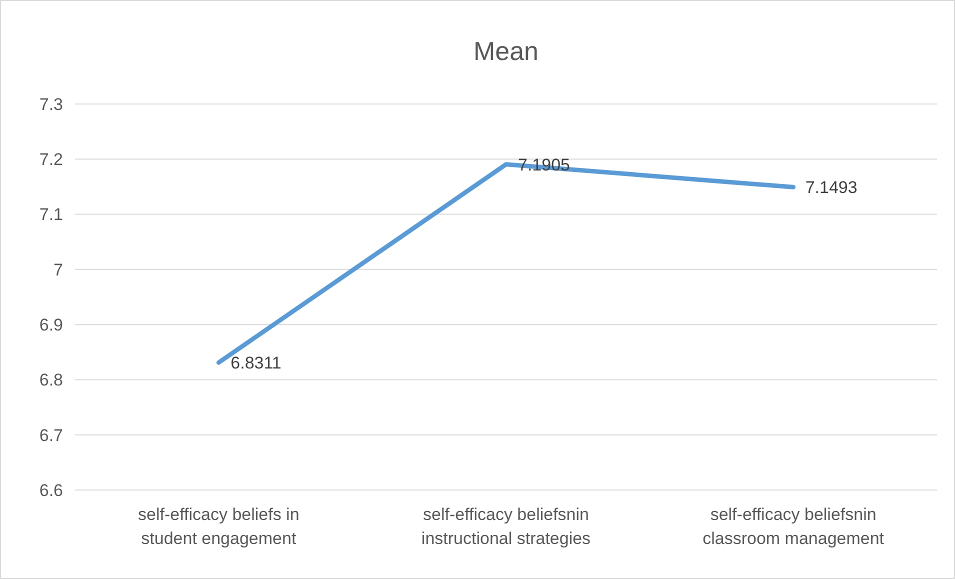 The height and width of the screenshot is (579, 955). What do you see at coordinates (506, 51) in the screenshot?
I see `chart-title: Mean` at bounding box center [506, 51].